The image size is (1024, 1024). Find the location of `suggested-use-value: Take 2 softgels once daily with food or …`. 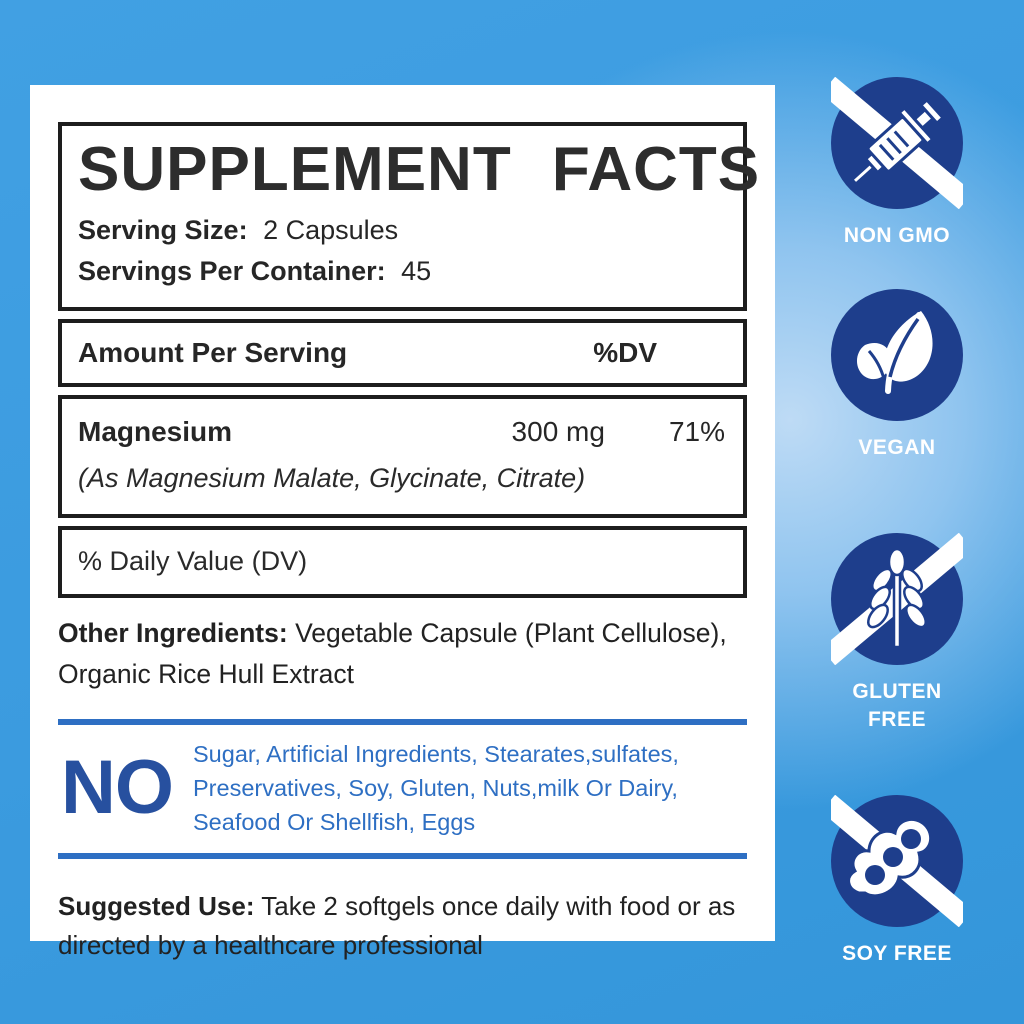

suggested-use-value: Take 2 softgels once daily with food or … is located at coordinates (397, 925).